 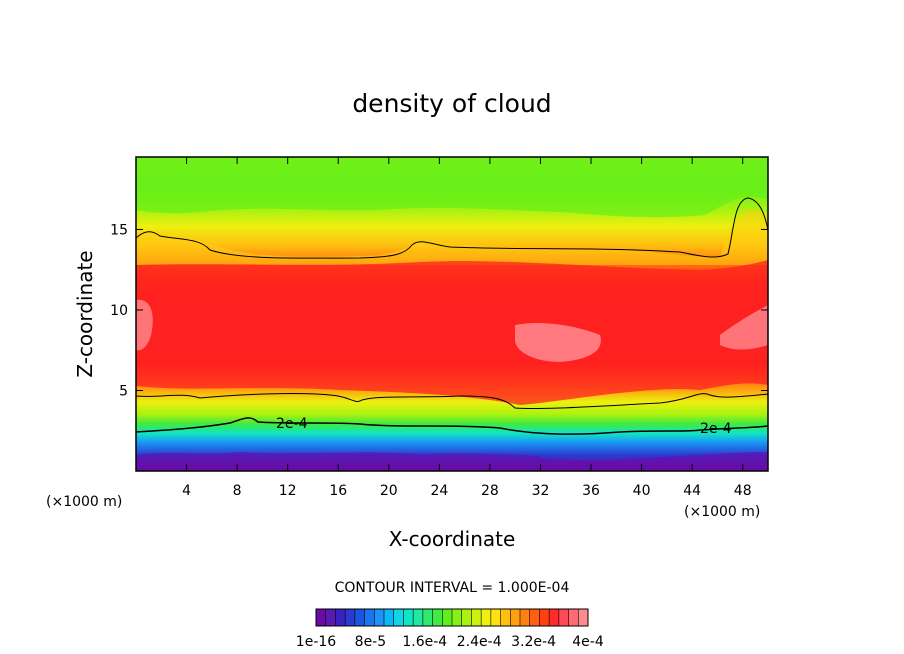 What do you see at coordinates (722, 512) in the screenshot?
I see `x-unit-right: (×1000 m)` at bounding box center [722, 512].